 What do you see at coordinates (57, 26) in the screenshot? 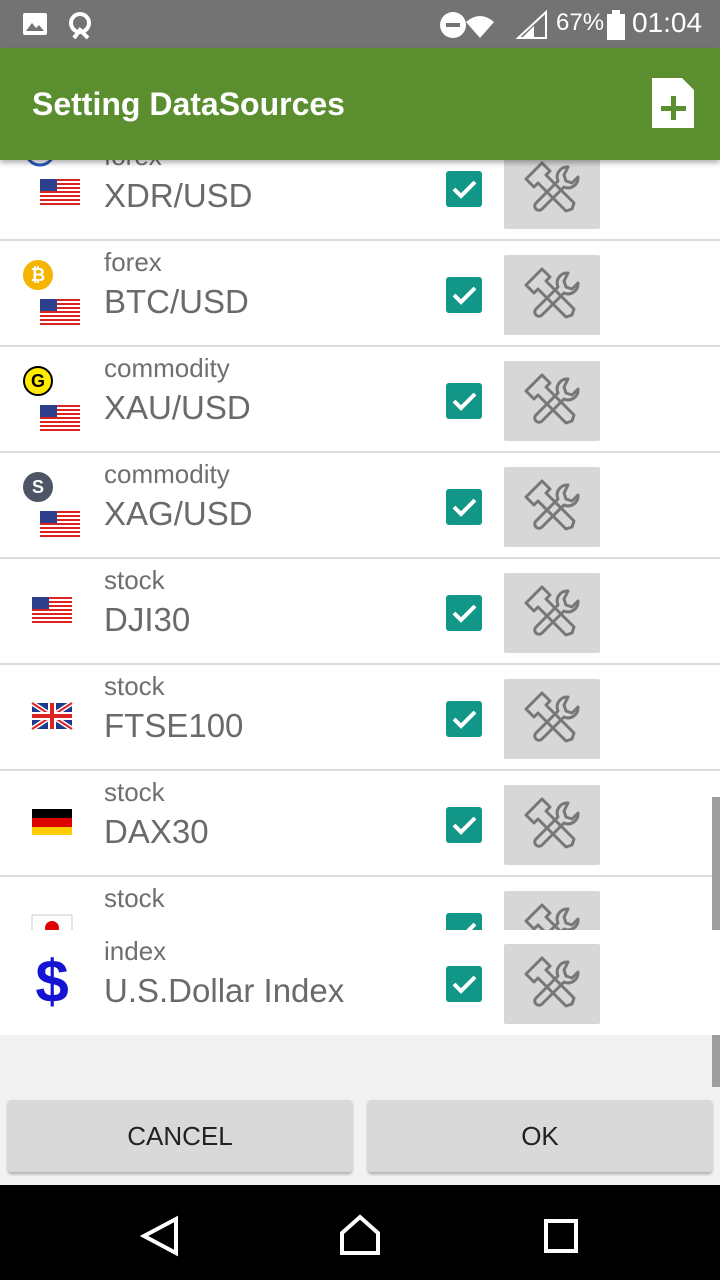
I see `status-icons-left` at bounding box center [57, 26].